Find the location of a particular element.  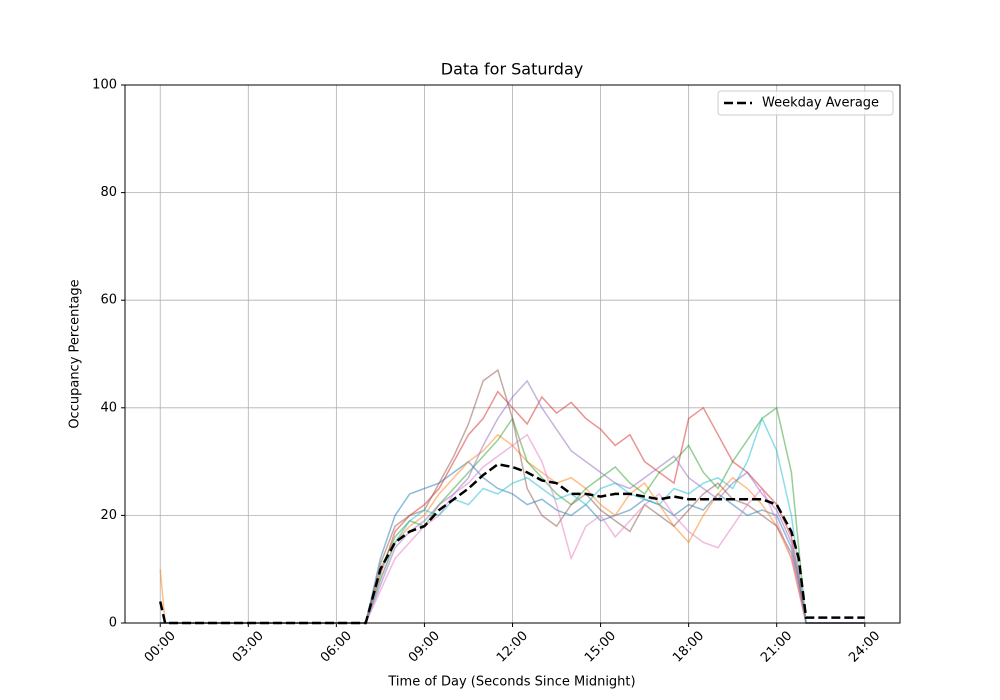

x-tick-label: 09:00 is located at coordinates (424, 646).